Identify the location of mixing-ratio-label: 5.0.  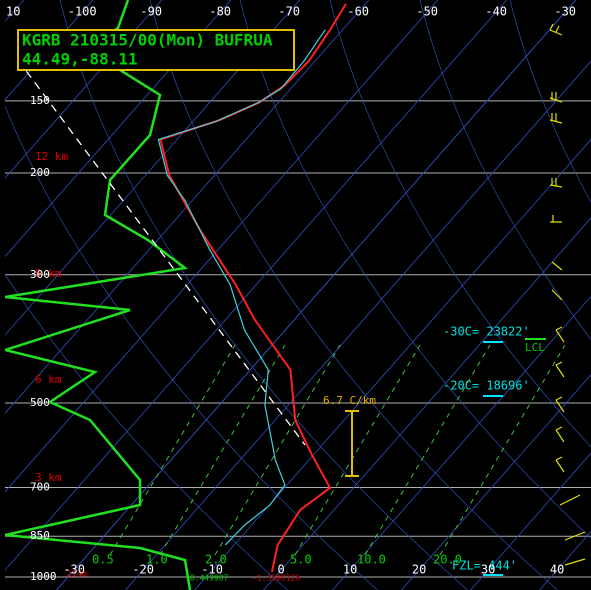
(301, 560).